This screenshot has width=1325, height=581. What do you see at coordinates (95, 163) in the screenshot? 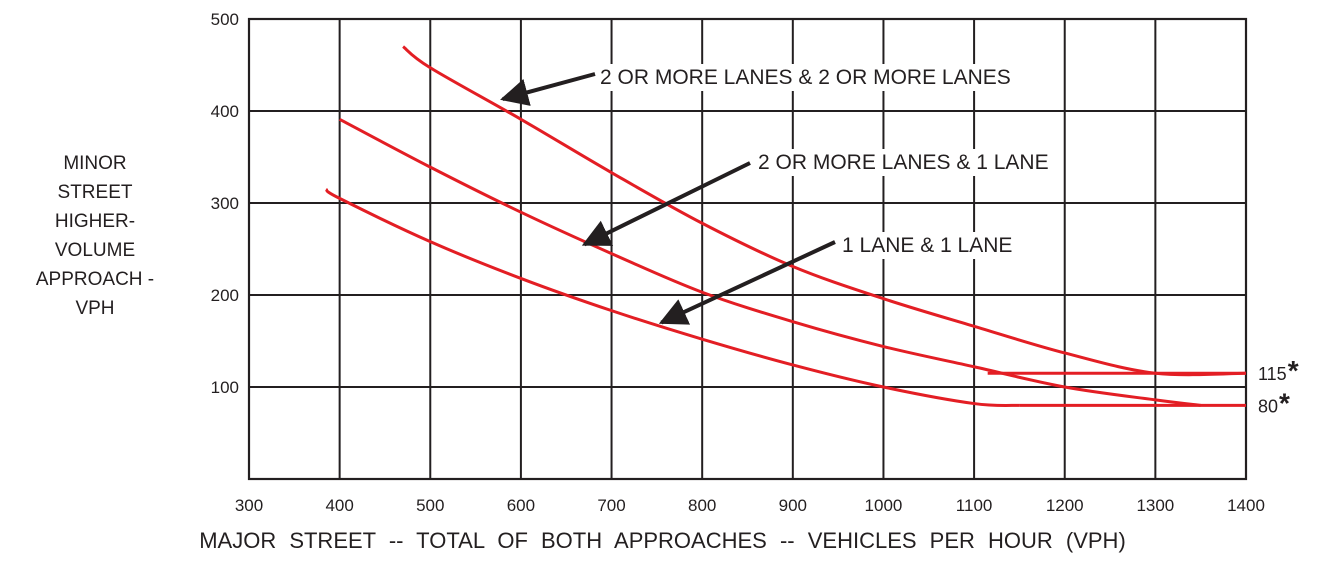
I see `y-axis-label-line: MINOR` at bounding box center [95, 163].